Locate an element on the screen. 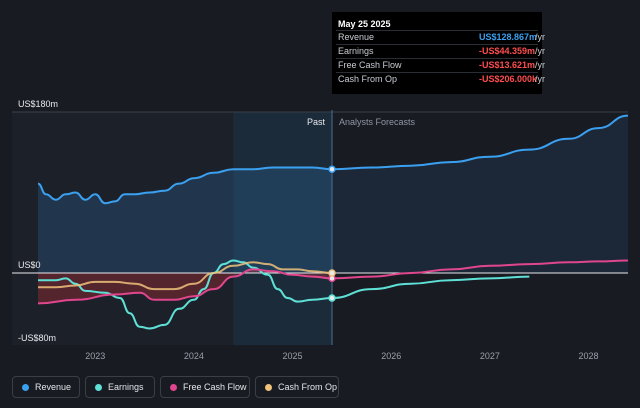  revenue-line is located at coordinates (185, 185).